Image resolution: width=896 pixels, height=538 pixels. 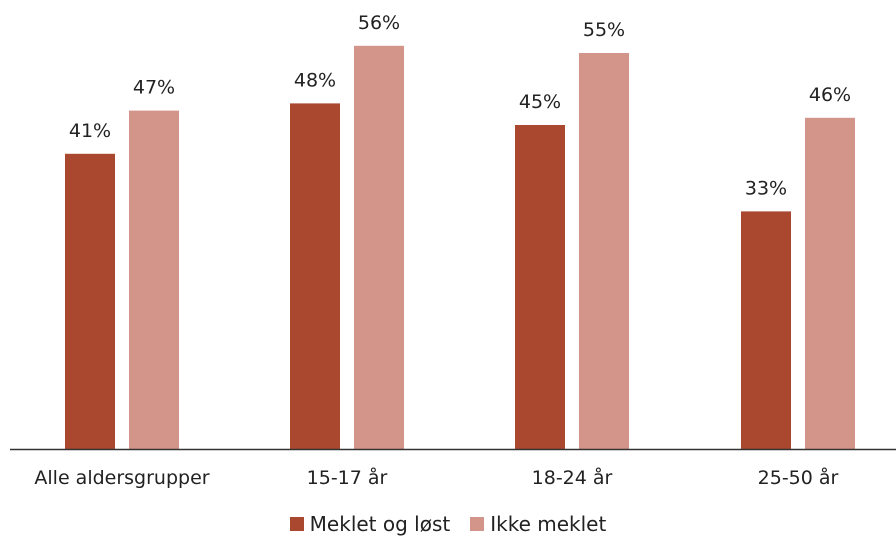 I want to click on category-label-3: 25-50 år, so click(x=798, y=477).